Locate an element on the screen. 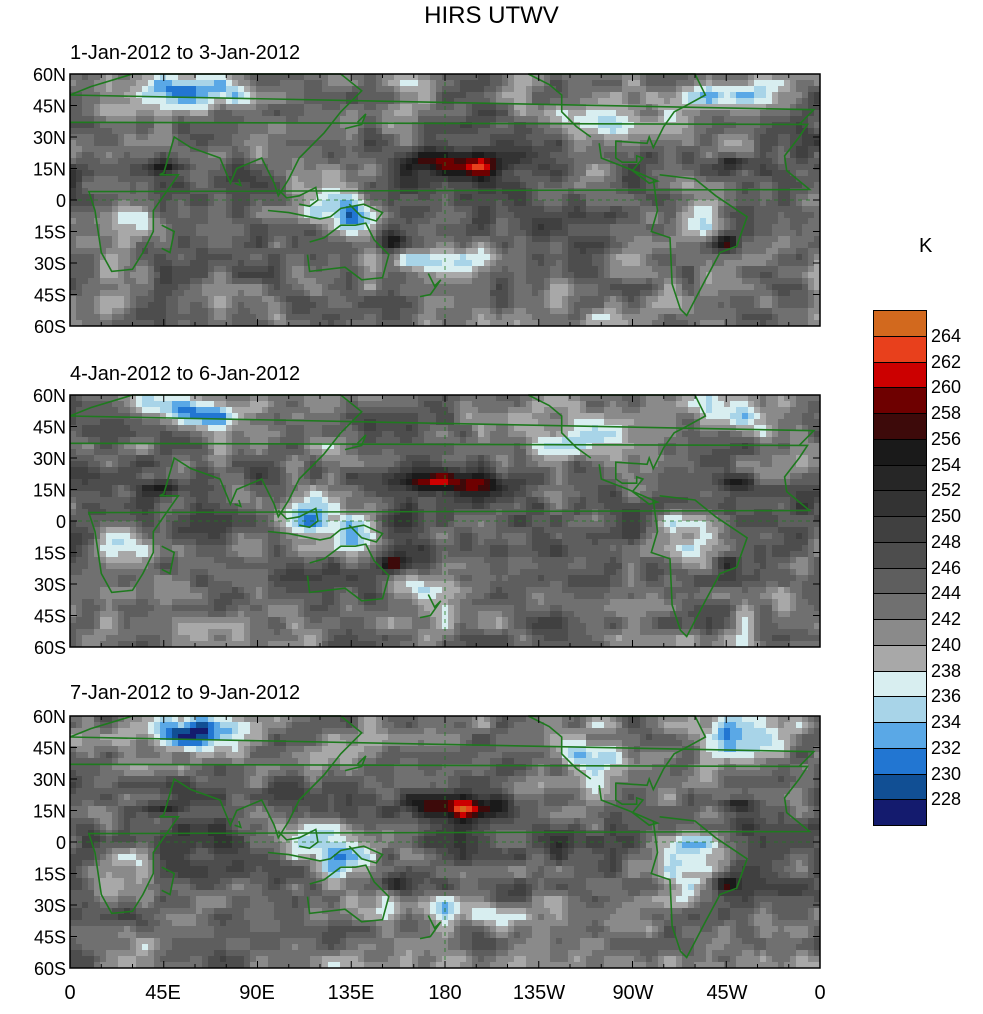  colorbar-label: 258 is located at coordinates (946, 413).